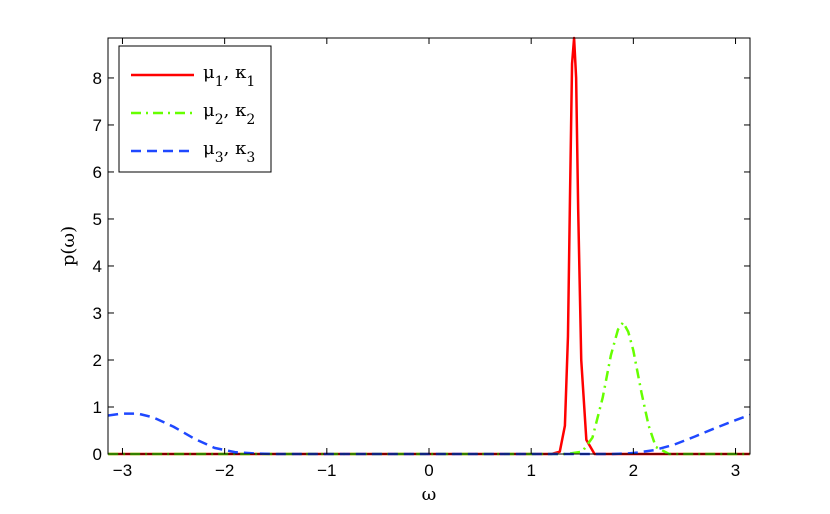 The height and width of the screenshot is (514, 830). I want to click on y-axis-label: p(ω), so click(68, 246).